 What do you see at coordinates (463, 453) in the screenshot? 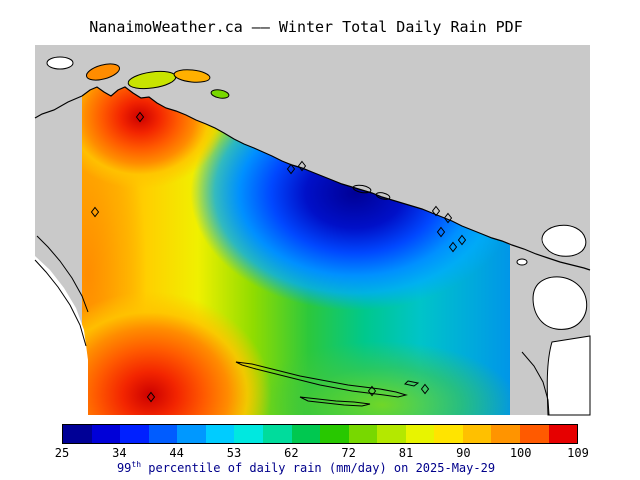
I see `colorbar-tick-label: 90` at bounding box center [463, 453].